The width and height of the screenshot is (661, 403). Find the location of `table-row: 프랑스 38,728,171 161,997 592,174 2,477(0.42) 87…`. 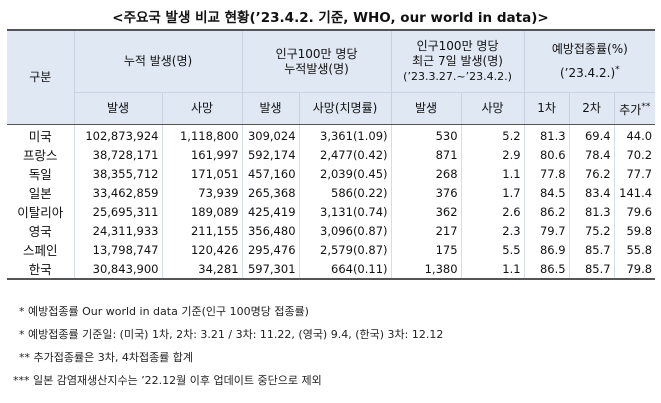

table-row: 프랑스 38,728,171 161,997 592,174 2,477(0.42) 87… is located at coordinates (331, 154).